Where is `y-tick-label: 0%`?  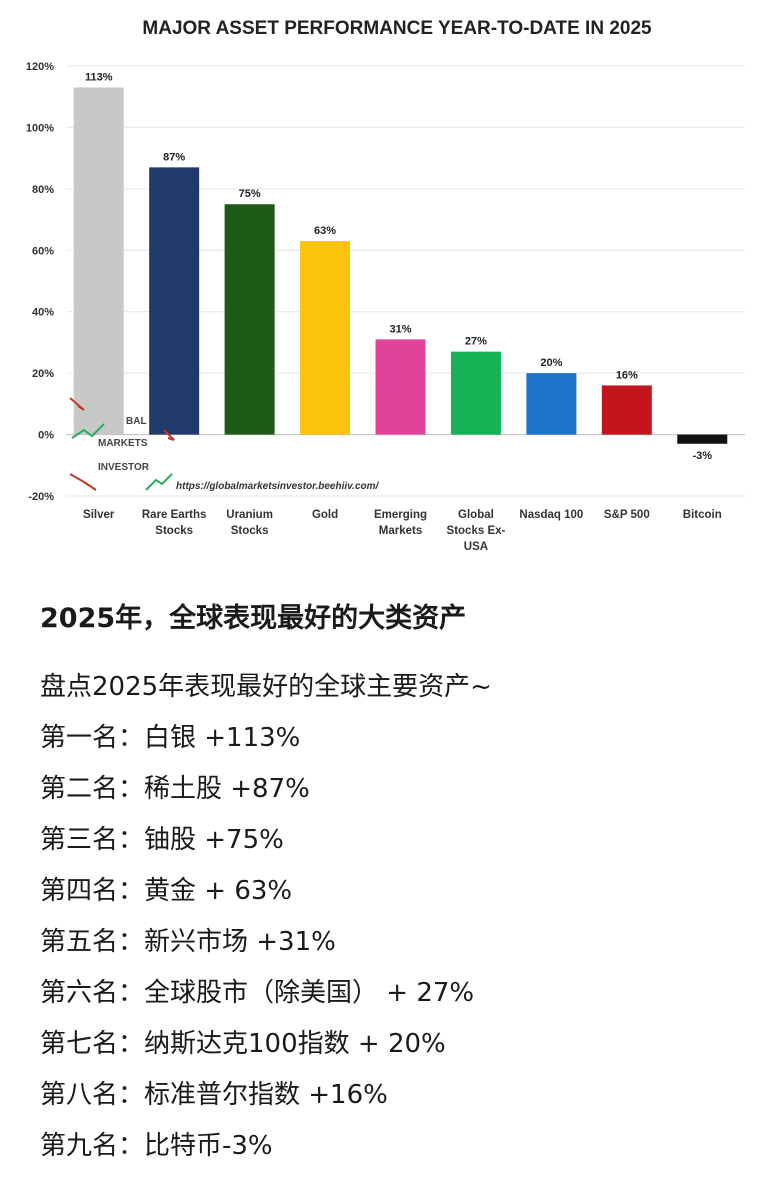 y-tick-label: 0% is located at coordinates (46, 436).